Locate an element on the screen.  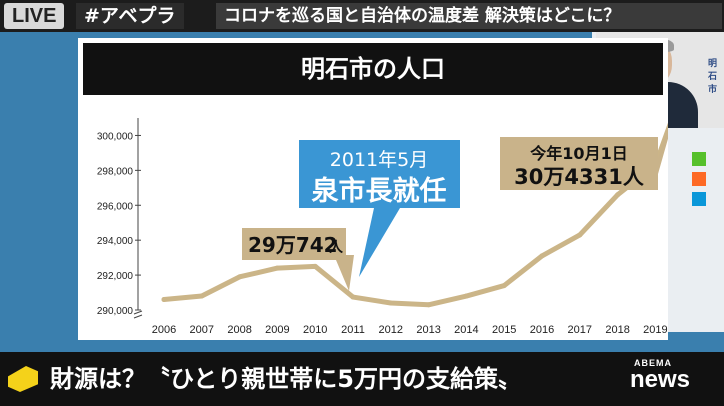
y-tick-label: 290,000 is located at coordinates (115, 311).